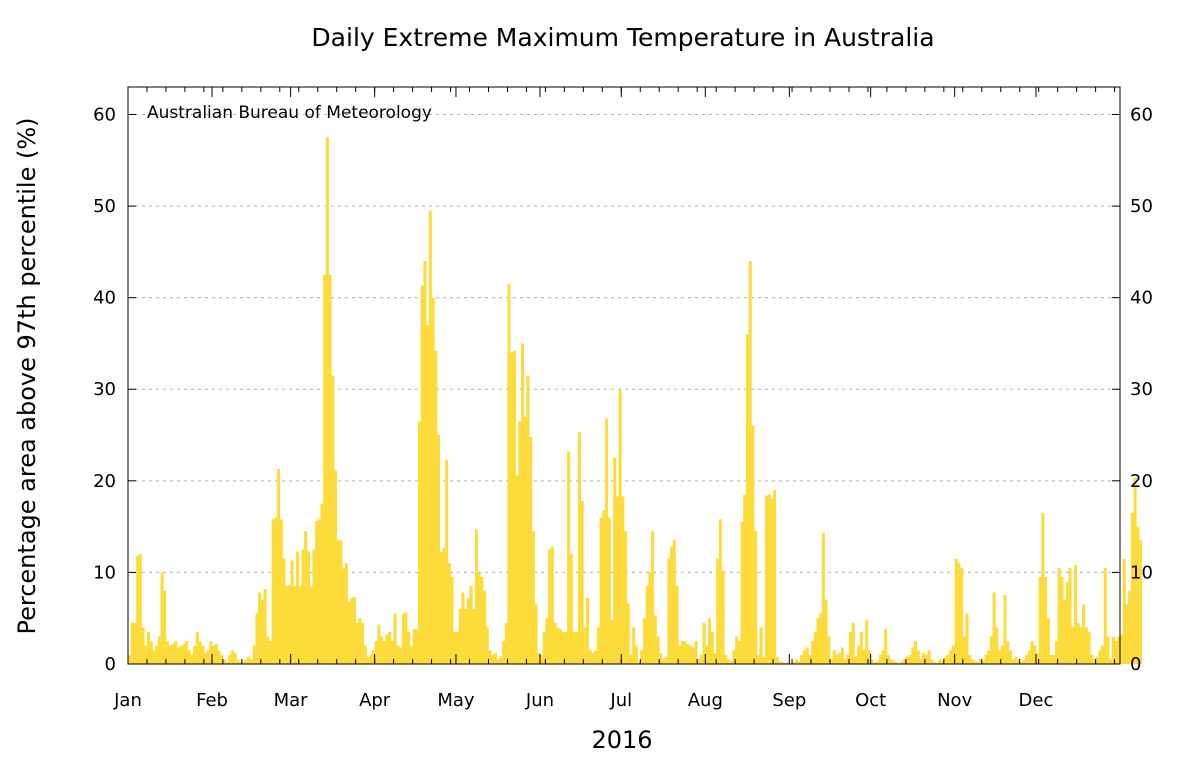  I want to click on x-tick-label: Jul, so click(620, 700).